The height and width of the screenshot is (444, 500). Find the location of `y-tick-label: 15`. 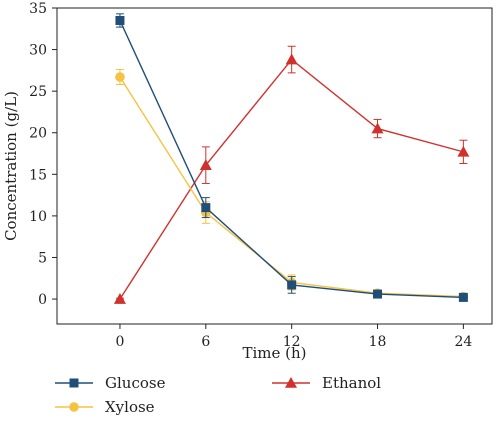

y-tick-label: 15 is located at coordinates (38, 175).